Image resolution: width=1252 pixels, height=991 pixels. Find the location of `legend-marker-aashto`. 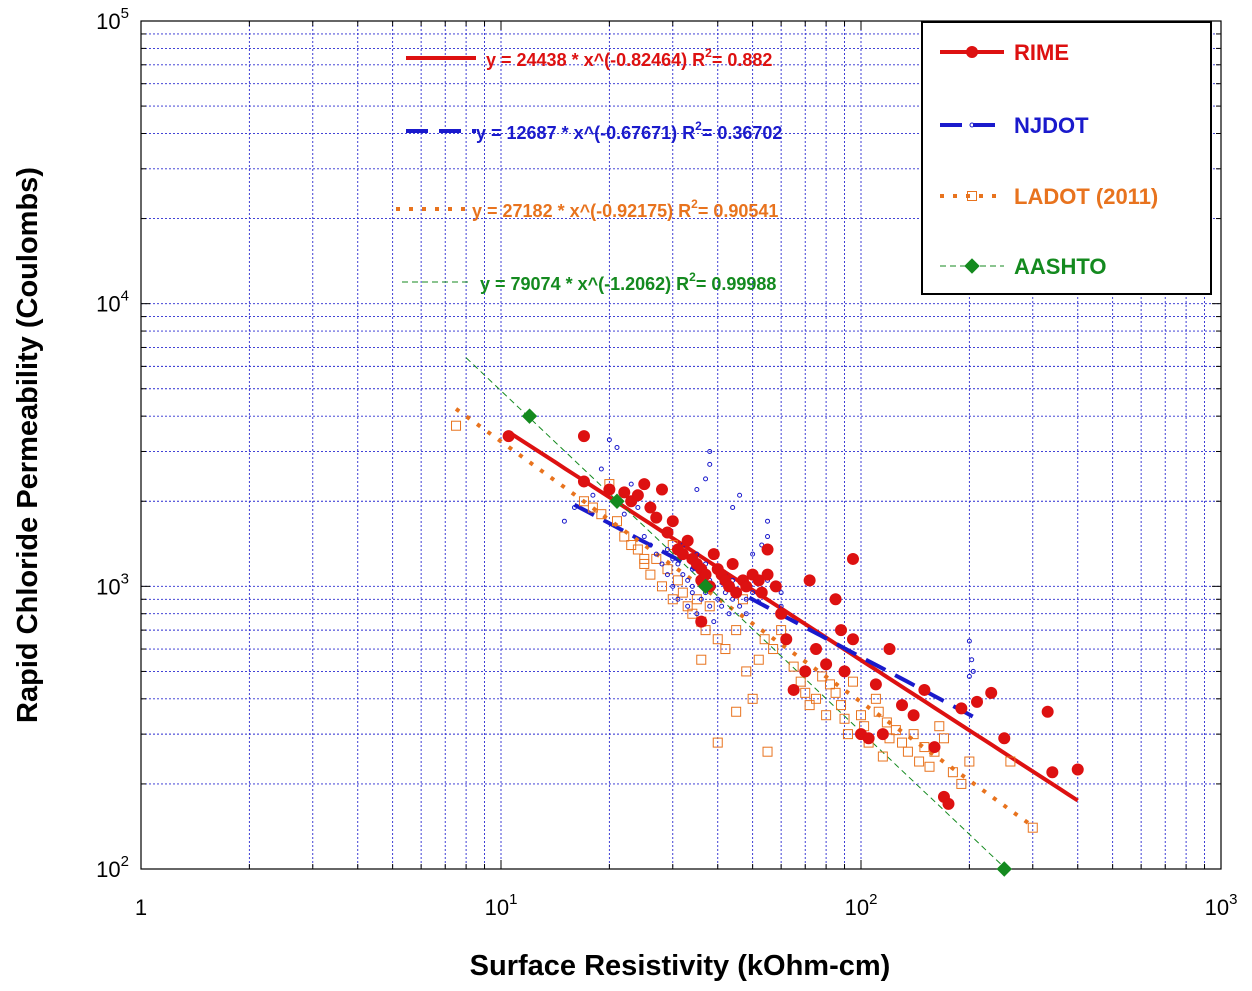

legend-marker-aashto is located at coordinates (972, 266).